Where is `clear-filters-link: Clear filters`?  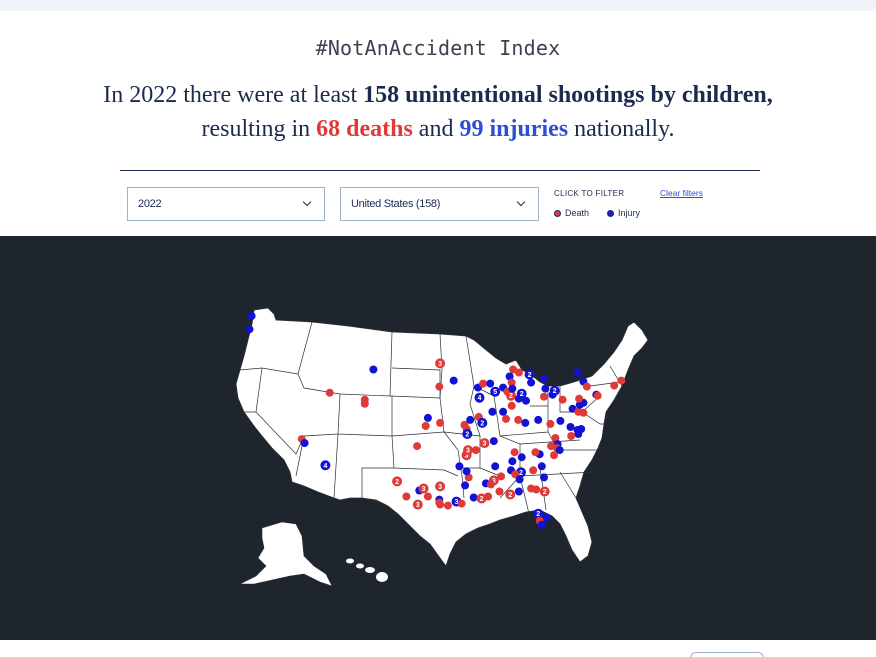 clear-filters-link: Clear filters is located at coordinates (681, 193).